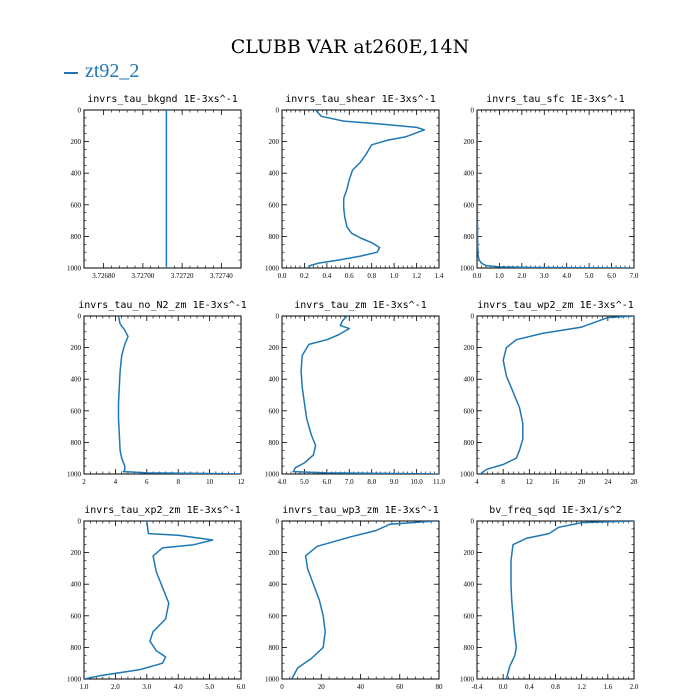 The height and width of the screenshot is (700, 700). Describe the element at coordinates (394, 482) in the screenshot. I see `x-tick-label: 9.0` at that location.